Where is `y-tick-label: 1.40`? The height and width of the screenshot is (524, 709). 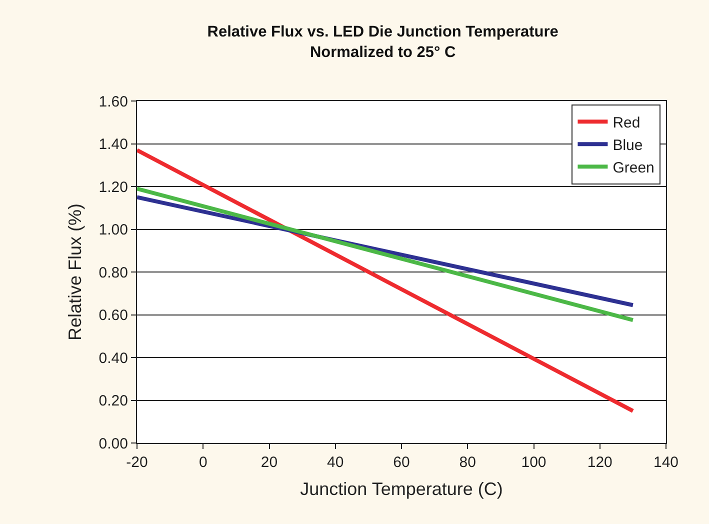 y-tick-label: 1.40 is located at coordinates (113, 144).